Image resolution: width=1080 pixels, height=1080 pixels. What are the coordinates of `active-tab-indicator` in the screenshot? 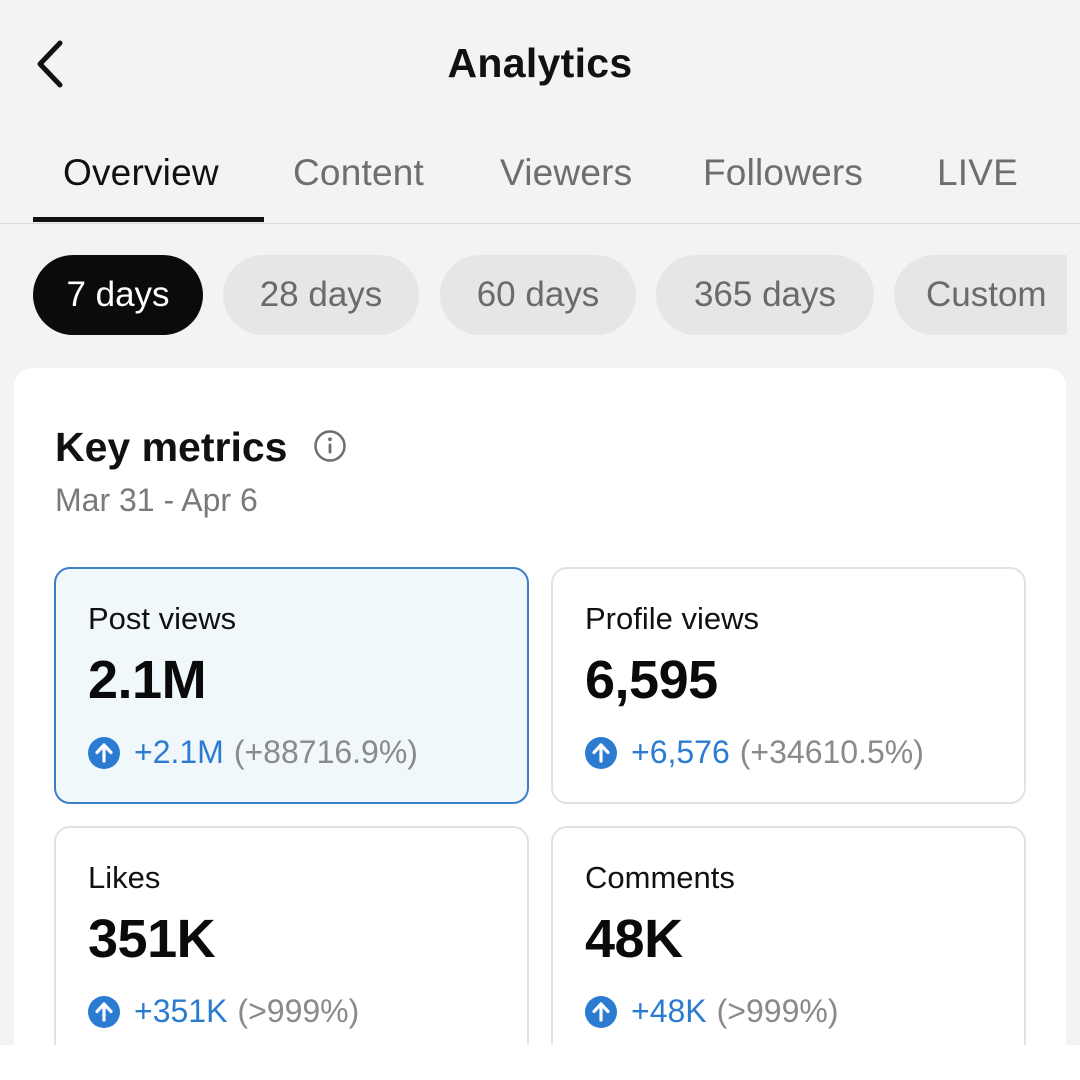 It's located at (148, 219).